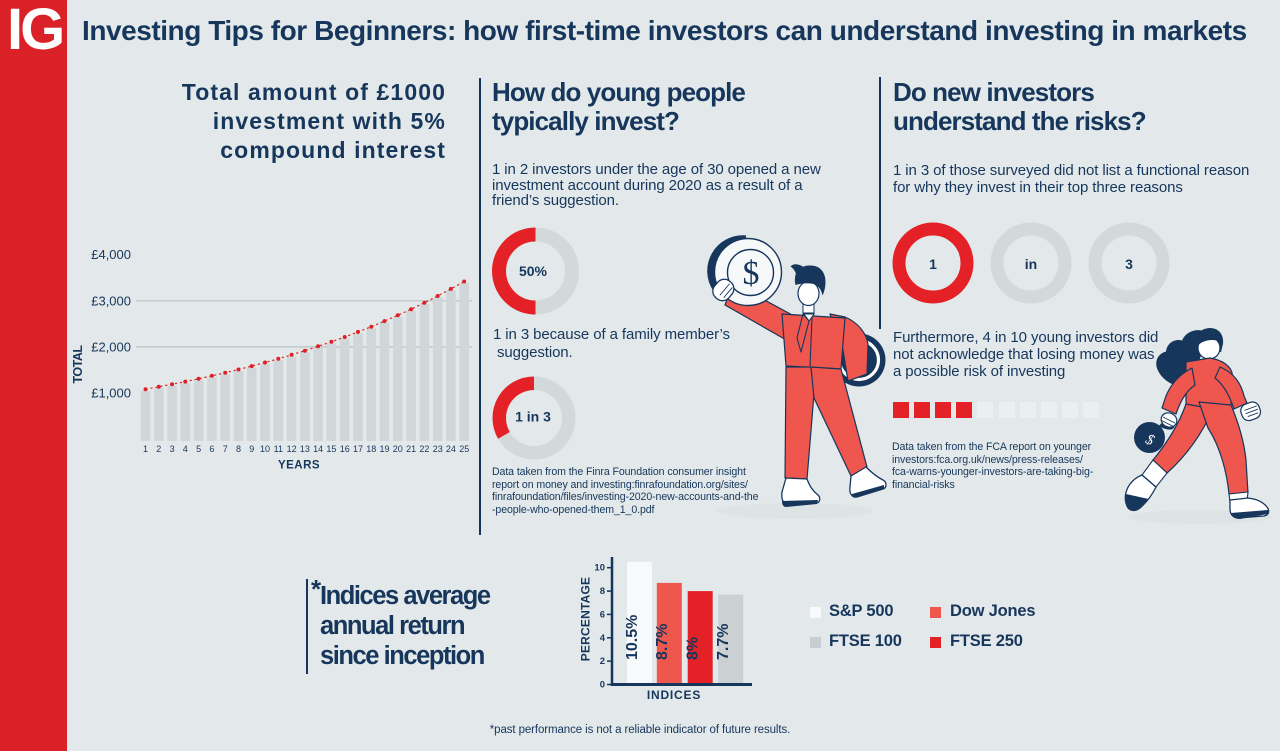  Describe the element at coordinates (278, 449) in the screenshot. I see `svg-text: 11` at that location.